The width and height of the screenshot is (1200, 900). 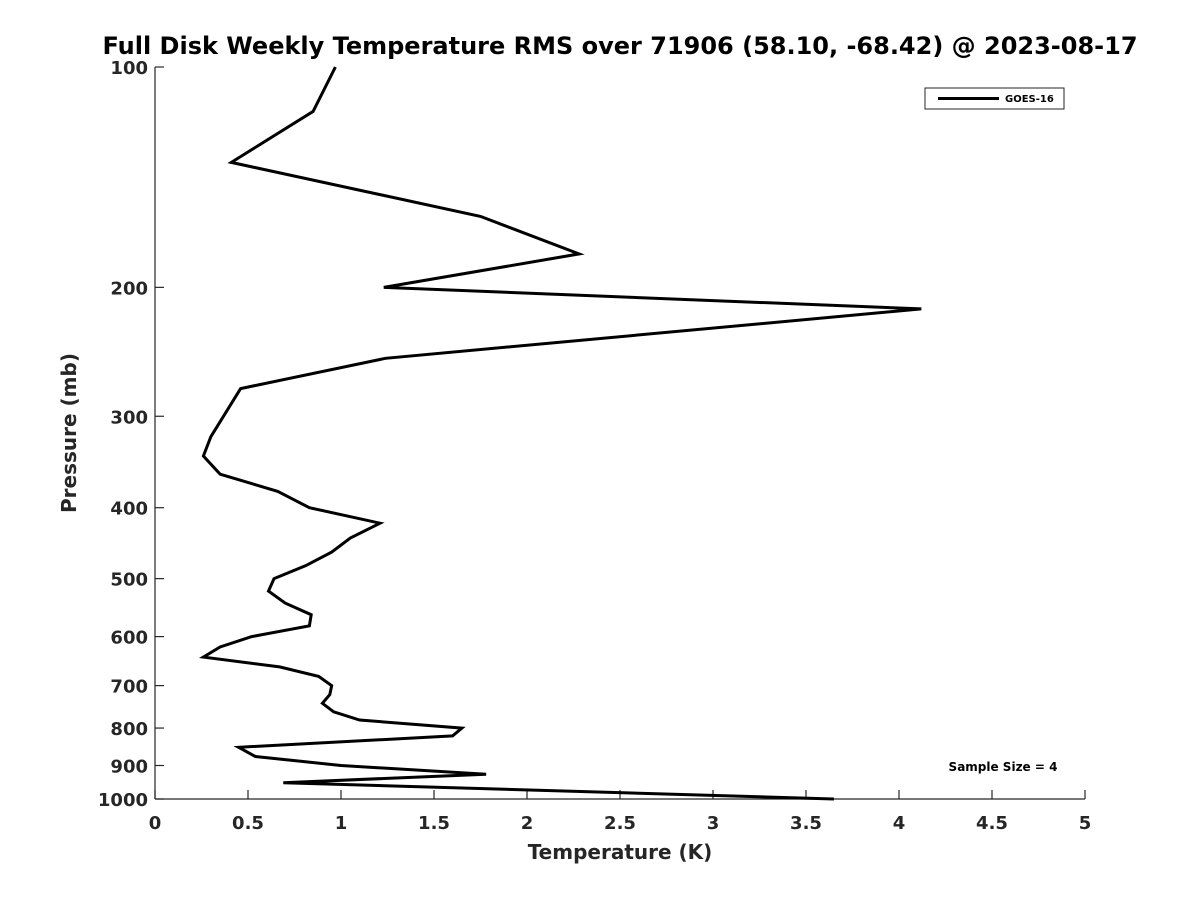 I want to click on x-tick-label: 0.5, so click(x=248, y=823).